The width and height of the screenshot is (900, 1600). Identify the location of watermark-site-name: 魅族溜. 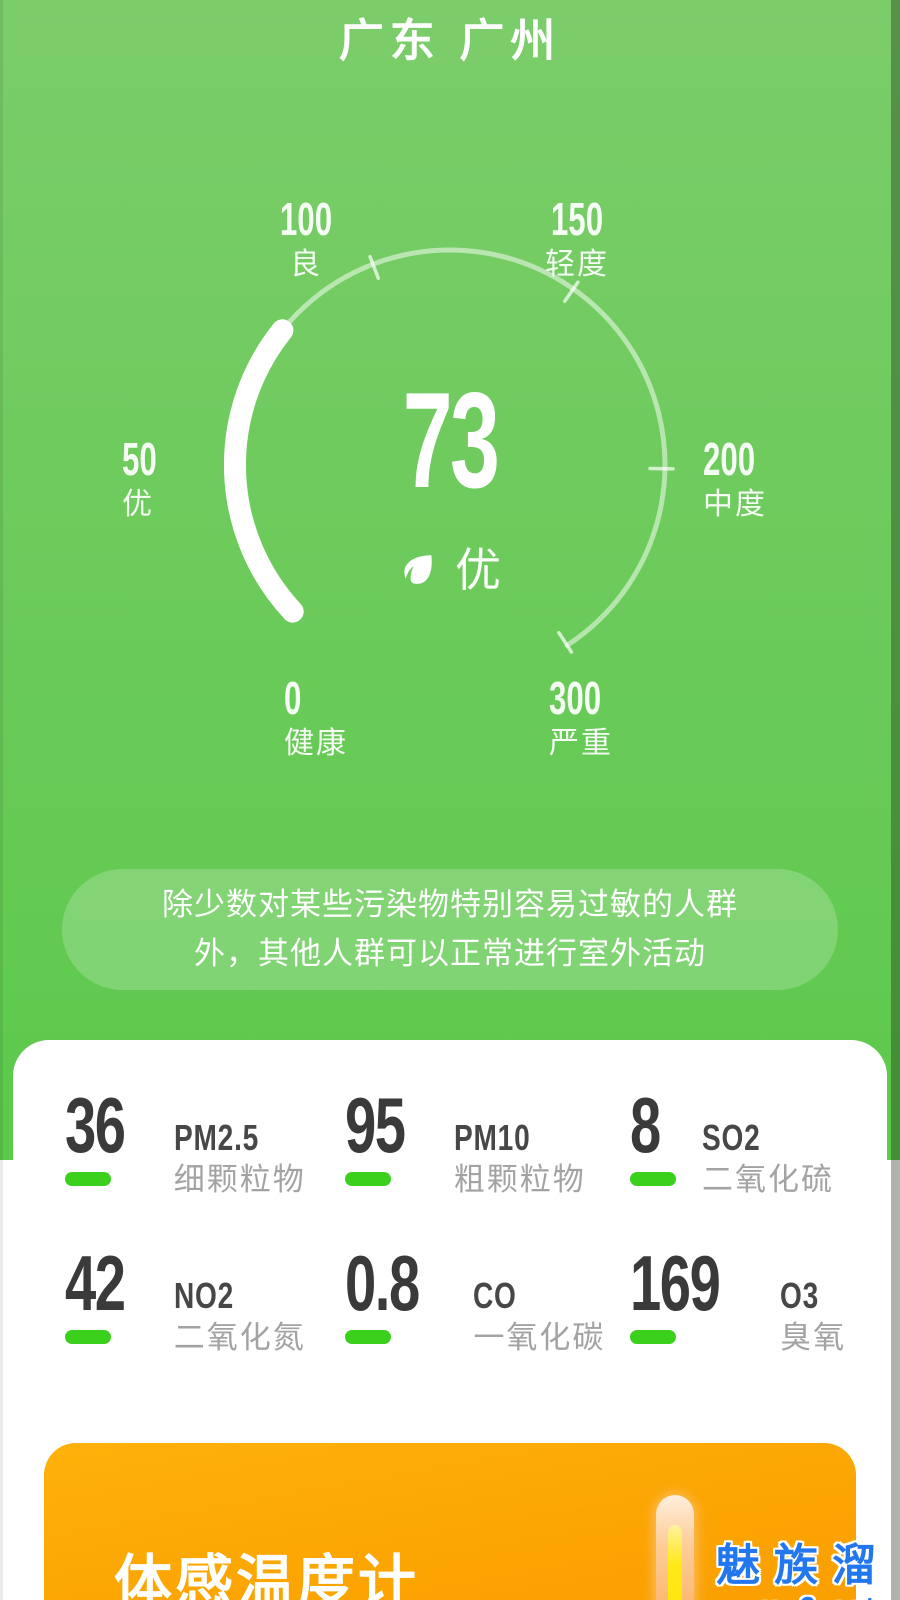
(803, 1565).